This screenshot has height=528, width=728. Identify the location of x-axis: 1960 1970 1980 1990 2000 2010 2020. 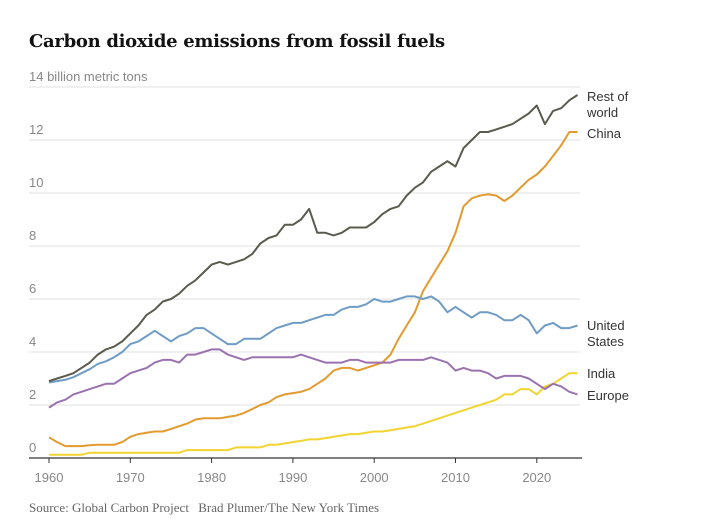
(305, 471).